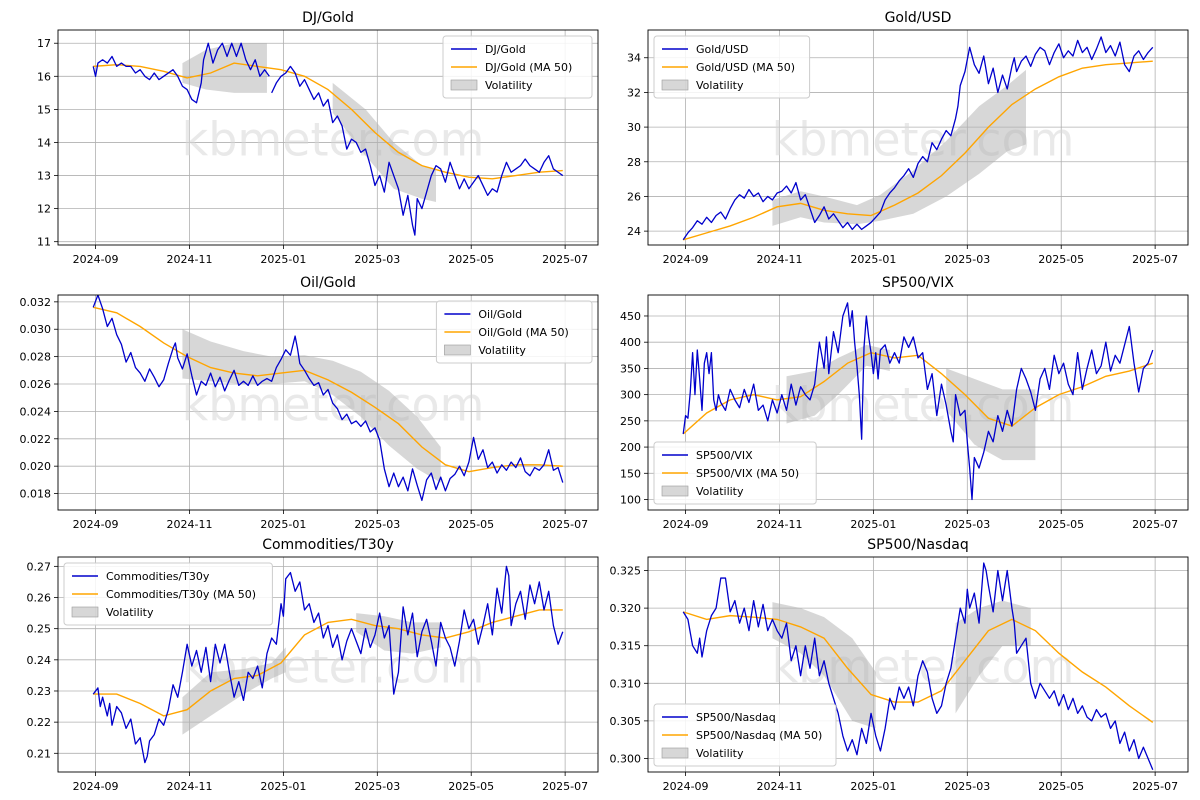 This screenshot has width=1200, height=800. Describe the element at coordinates (36, 357) in the screenshot. I see `y-tick-label: 0.028` at that location.